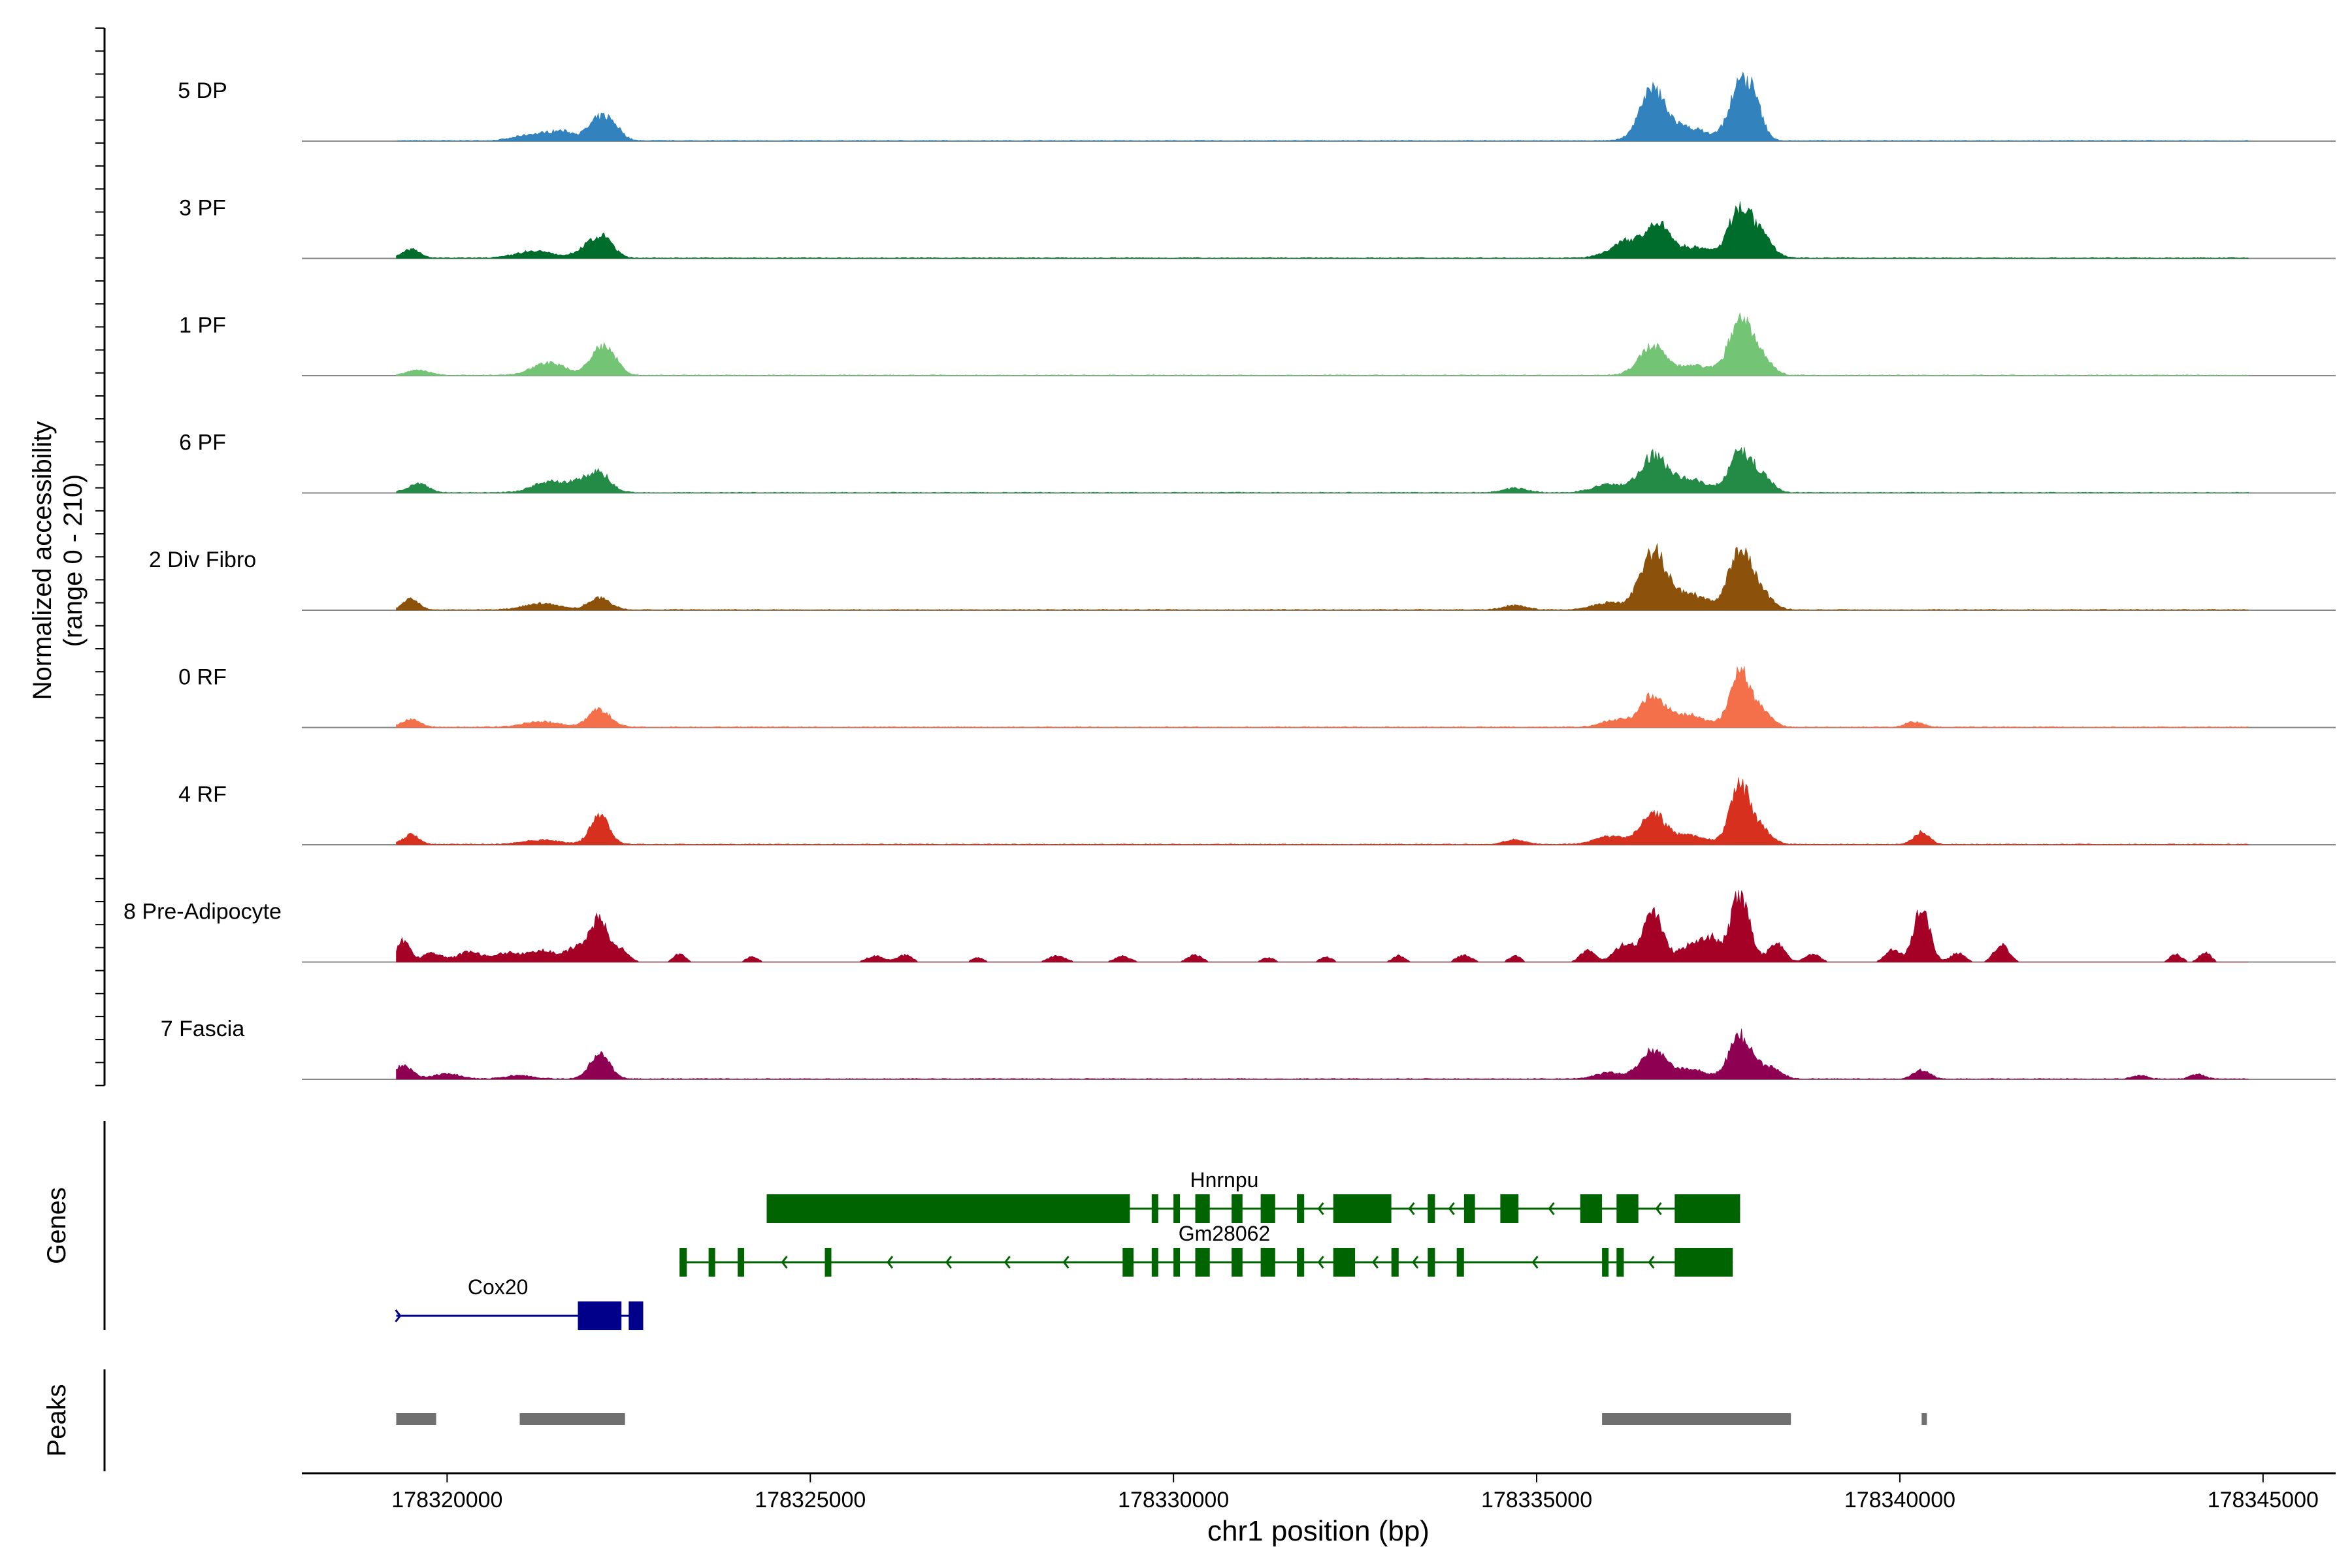 This screenshot has width=2352, height=1568. I want to click on gene-models: Hnrnpu Gm28062 Cox20, so click(1067, 1249).